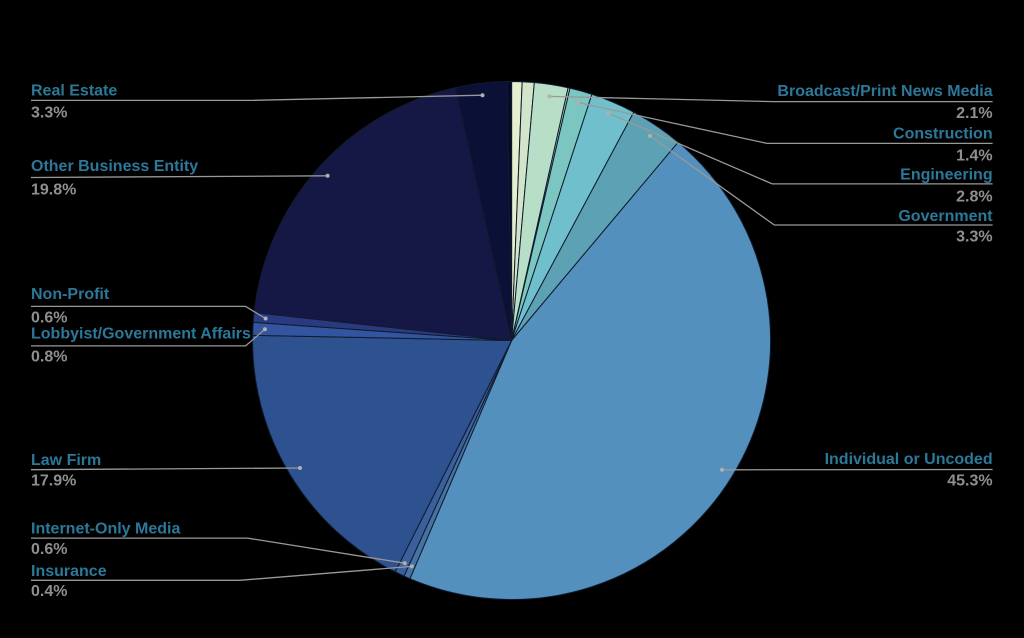 Image resolution: width=1024 pixels, height=638 pixels. Describe the element at coordinates (946, 175) in the screenshot. I see `svg-text: Engineering` at that location.